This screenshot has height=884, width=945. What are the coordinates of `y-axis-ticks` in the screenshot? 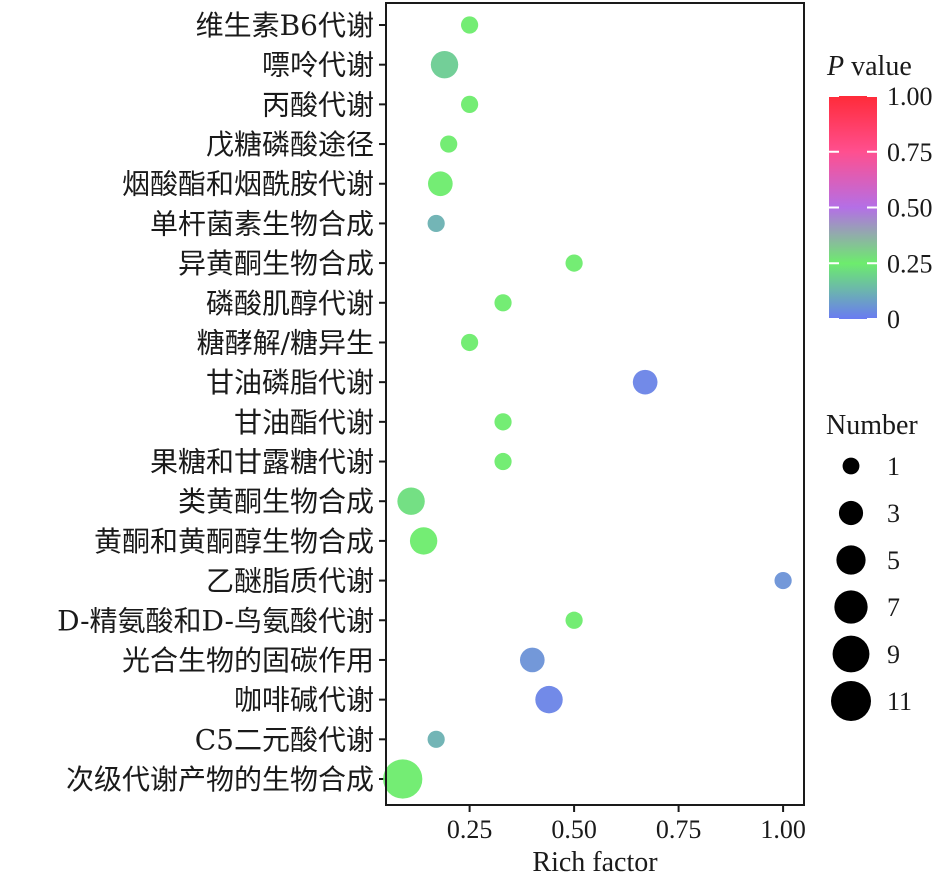 It's located at (382, 402).